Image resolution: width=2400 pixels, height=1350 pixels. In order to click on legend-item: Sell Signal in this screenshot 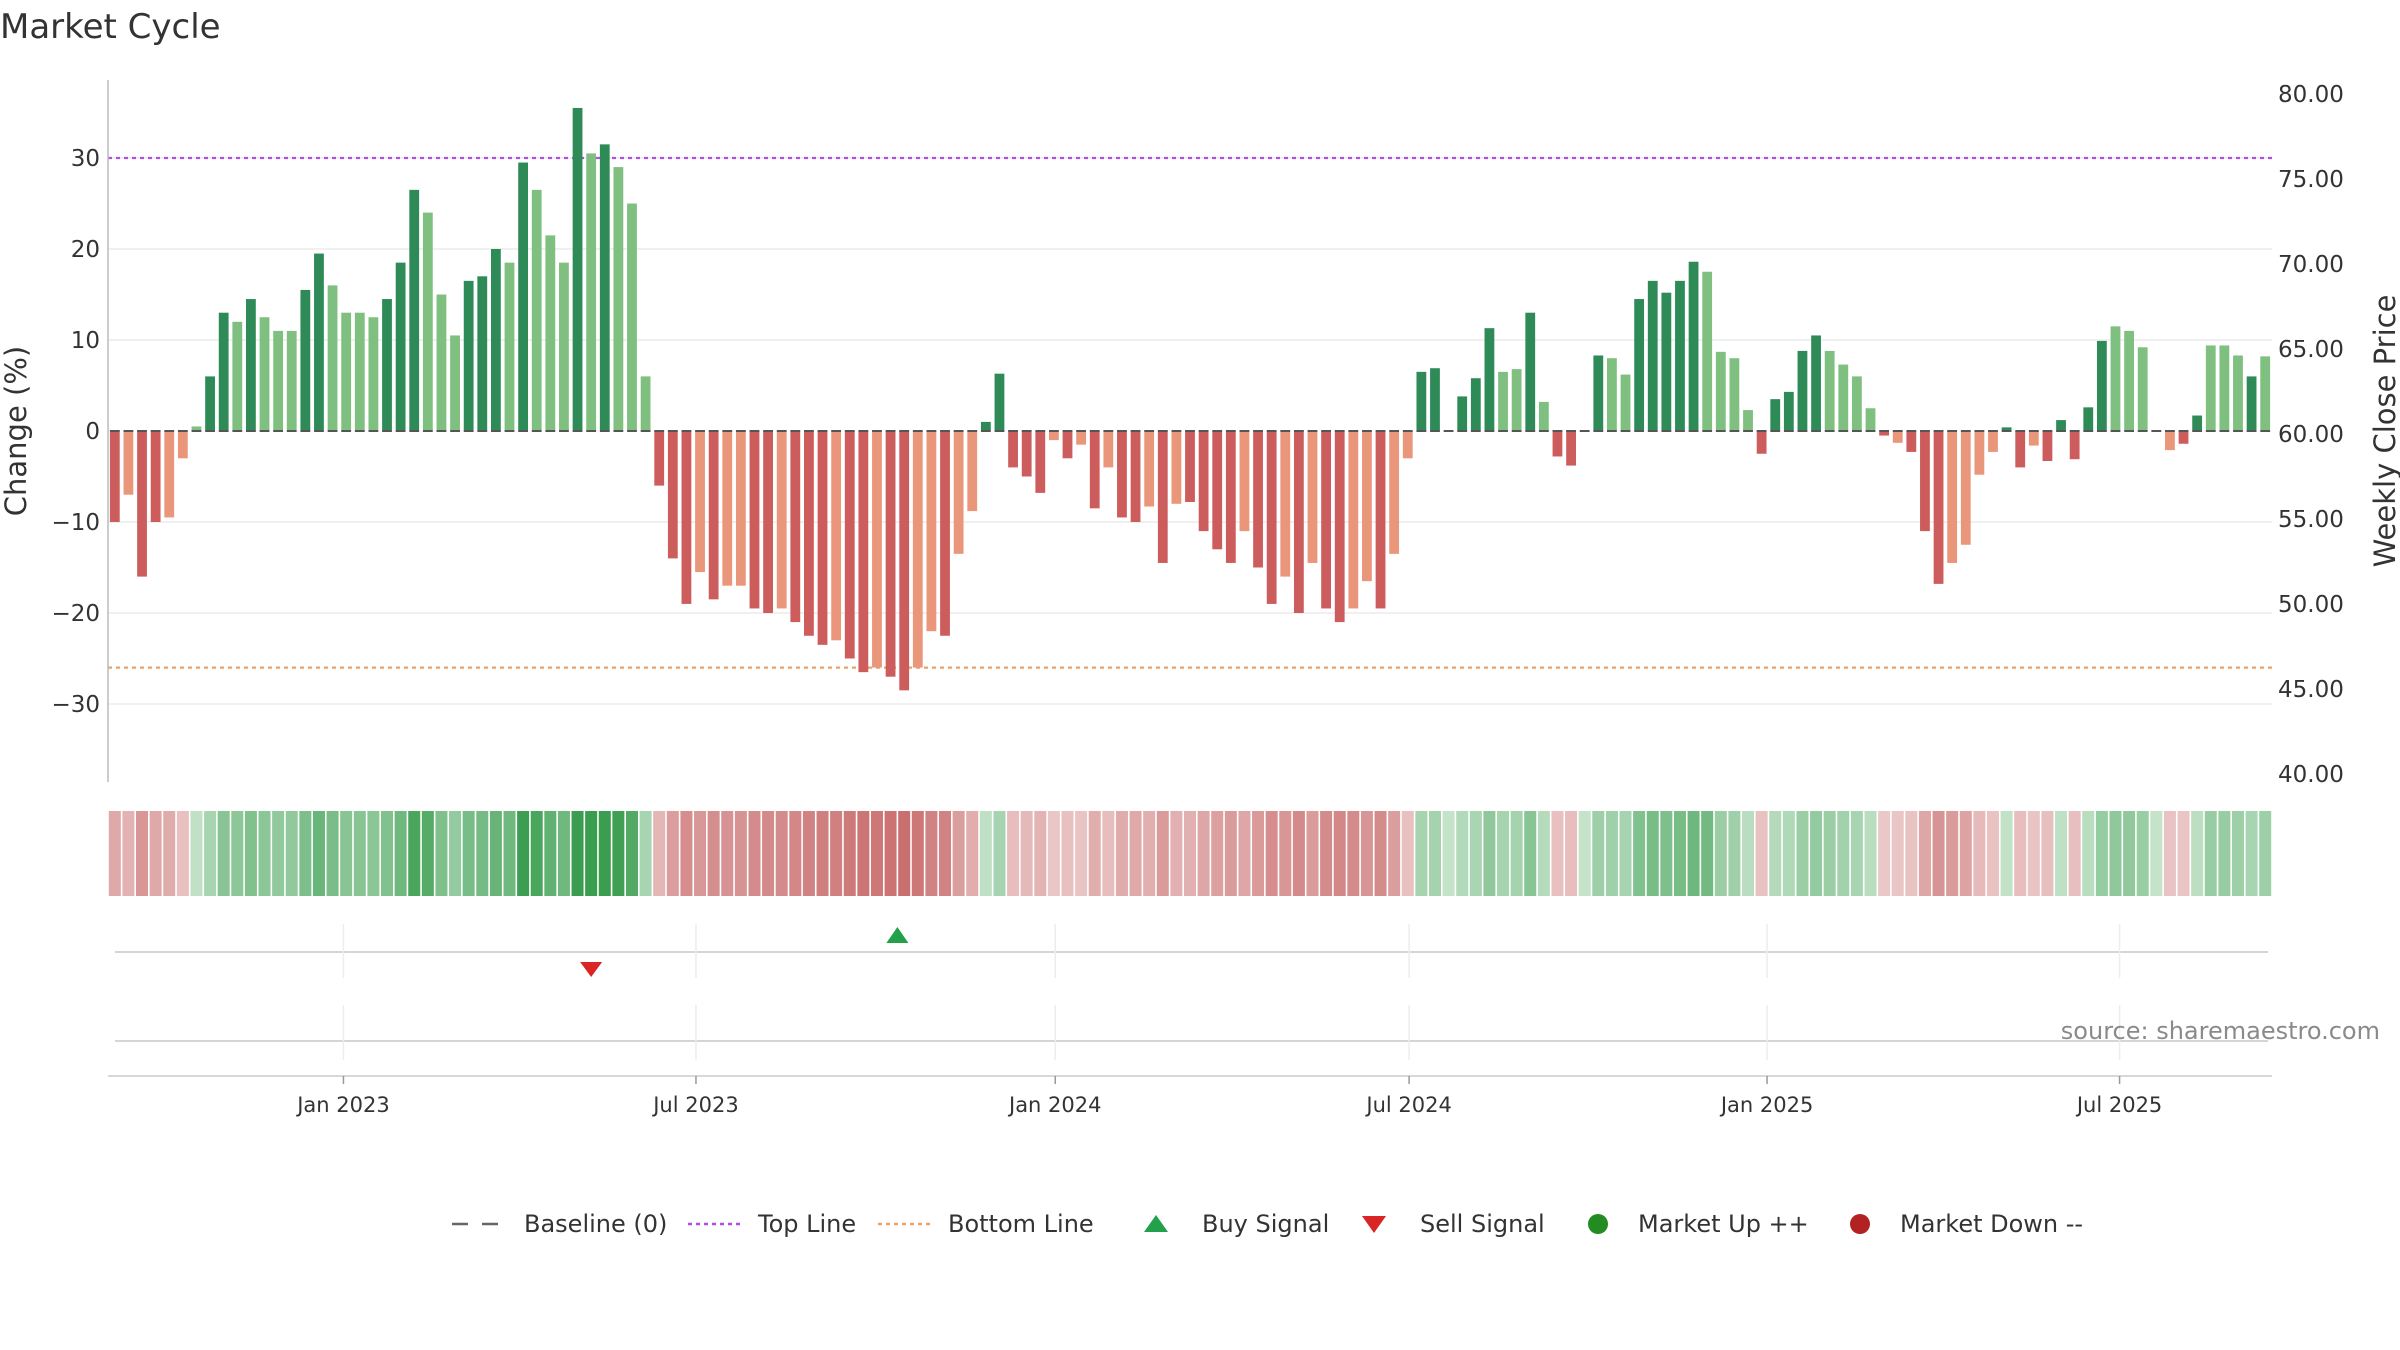, I will do `click(1453, 1224)`.